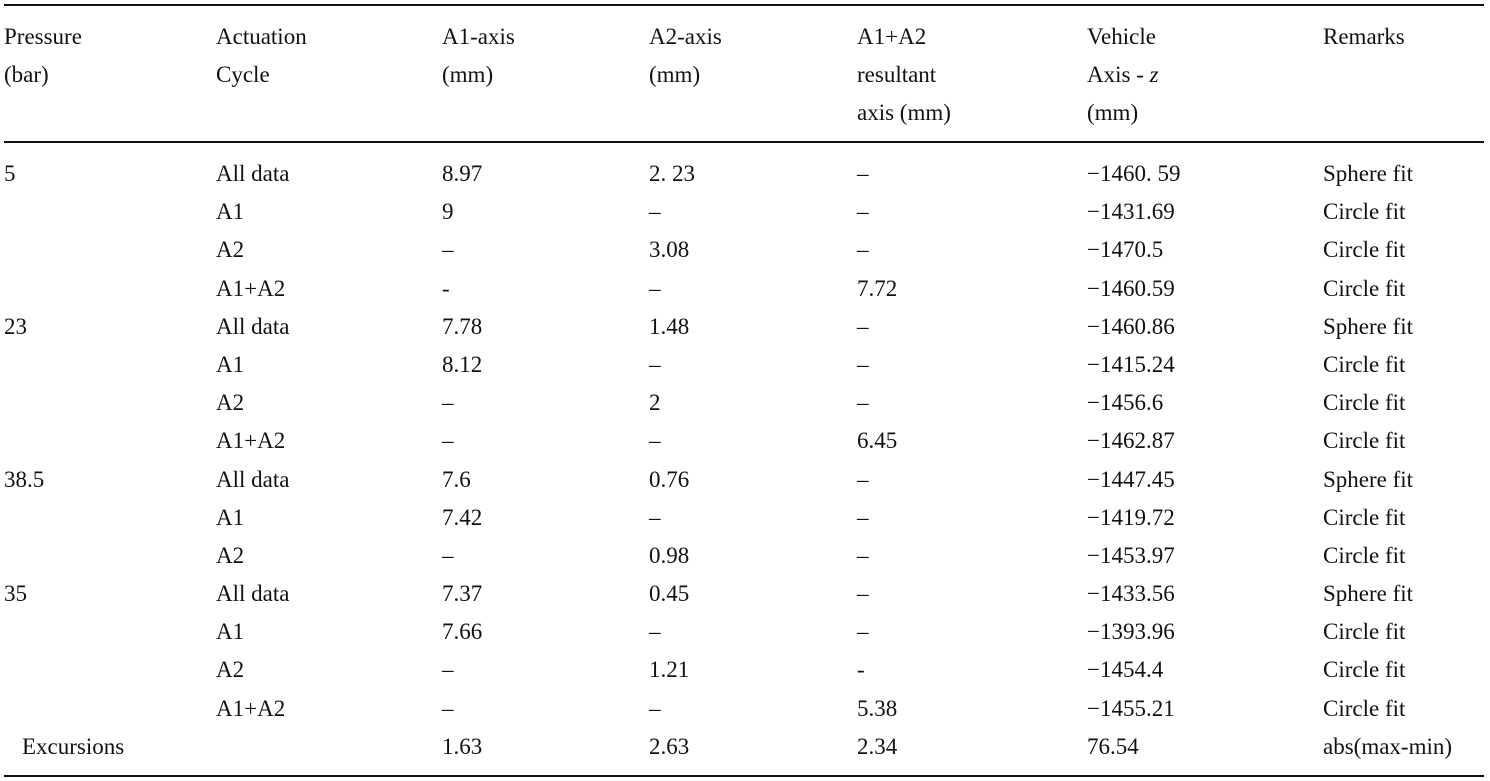  What do you see at coordinates (26, 74) in the screenshot?
I see `header-line: (bar)` at bounding box center [26, 74].